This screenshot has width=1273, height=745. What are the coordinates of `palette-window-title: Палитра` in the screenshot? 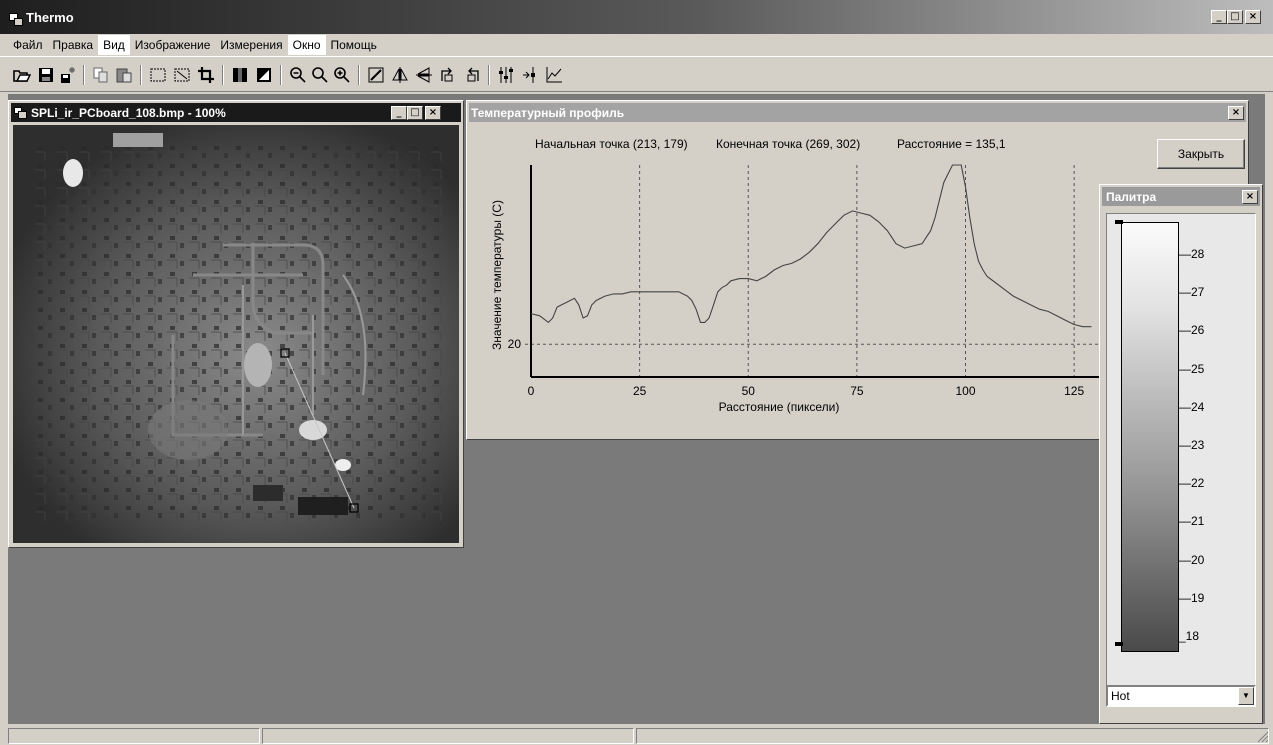 It's located at (1131, 197).